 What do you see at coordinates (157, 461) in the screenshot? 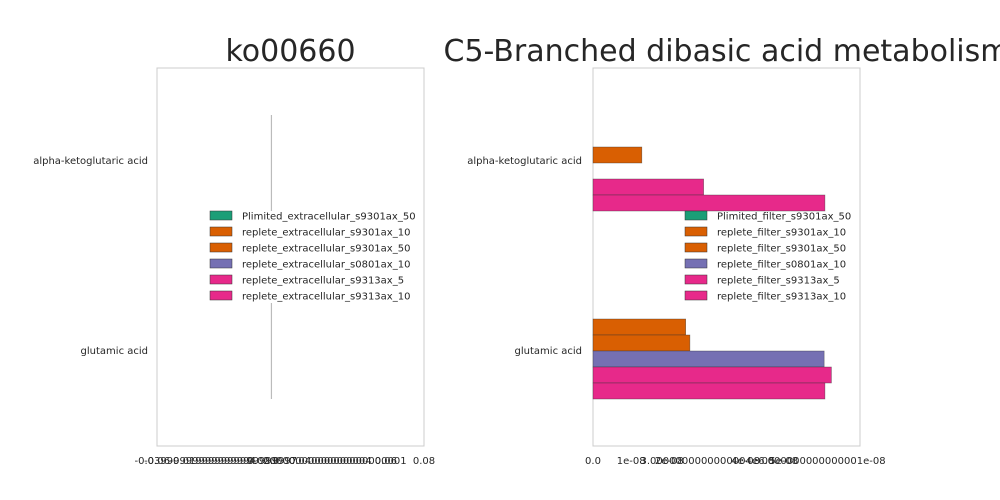
I see `x-tick-label: -0.06` at bounding box center [157, 461].